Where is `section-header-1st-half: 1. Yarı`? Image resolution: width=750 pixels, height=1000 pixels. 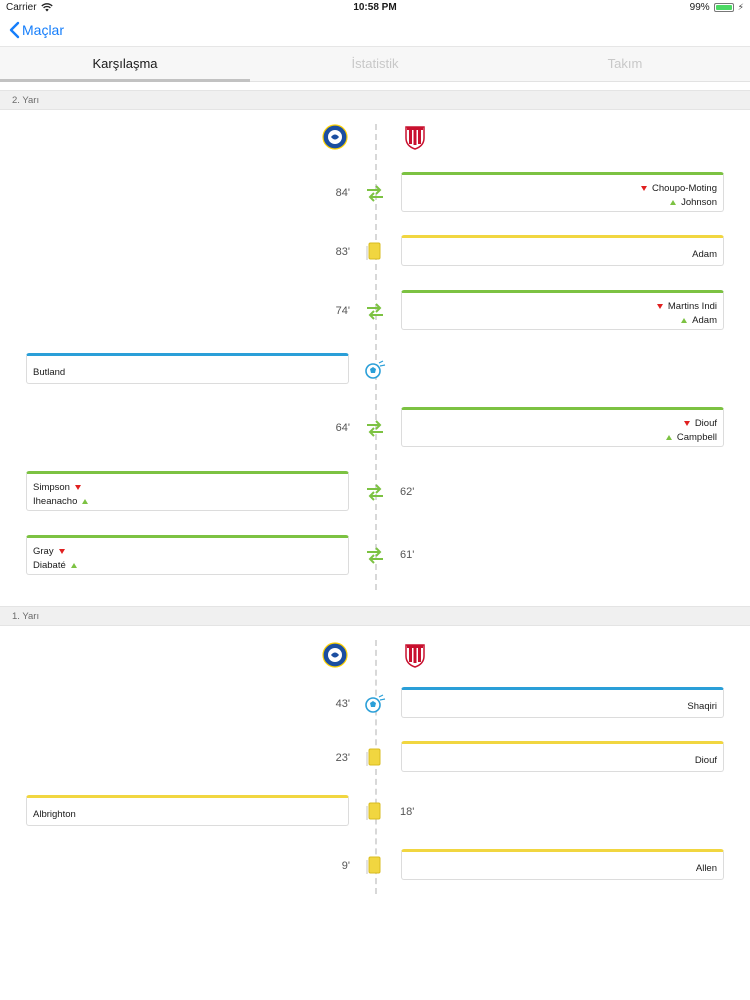 section-header-1st-half: 1. Yarı is located at coordinates (375, 616).